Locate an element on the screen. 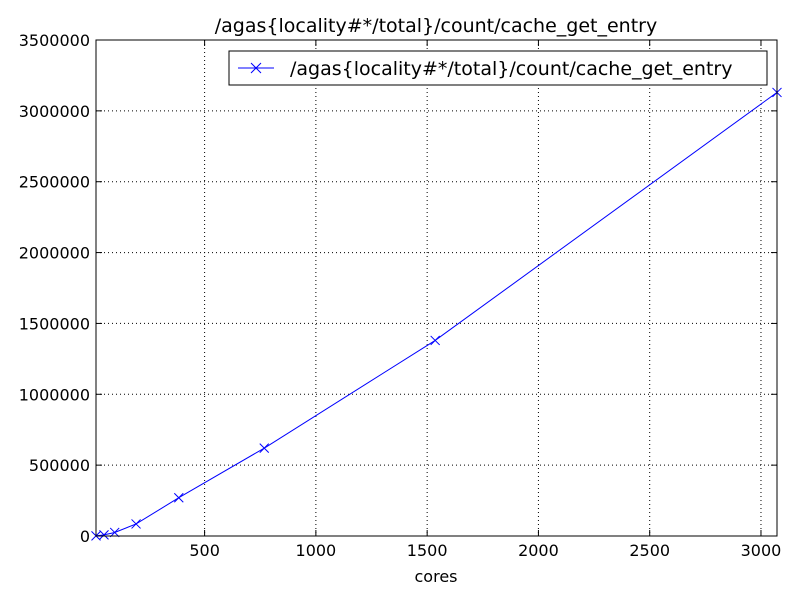 The image size is (800, 604). x-tick-label: 500 is located at coordinates (204, 550).